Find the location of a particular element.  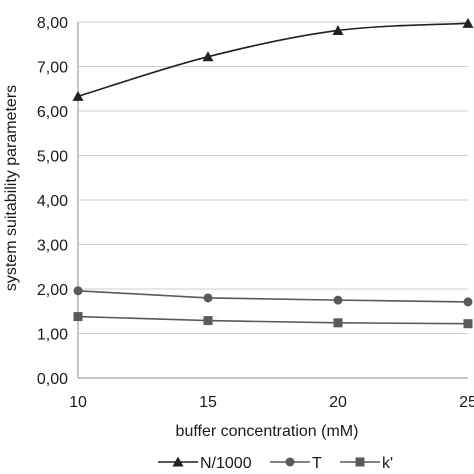

y-tick-label: 6,00 is located at coordinates (52, 112).